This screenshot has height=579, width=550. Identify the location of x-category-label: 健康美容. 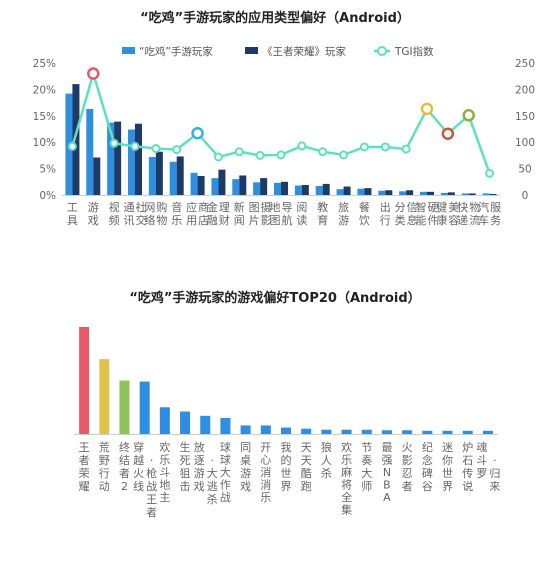
(447, 214).